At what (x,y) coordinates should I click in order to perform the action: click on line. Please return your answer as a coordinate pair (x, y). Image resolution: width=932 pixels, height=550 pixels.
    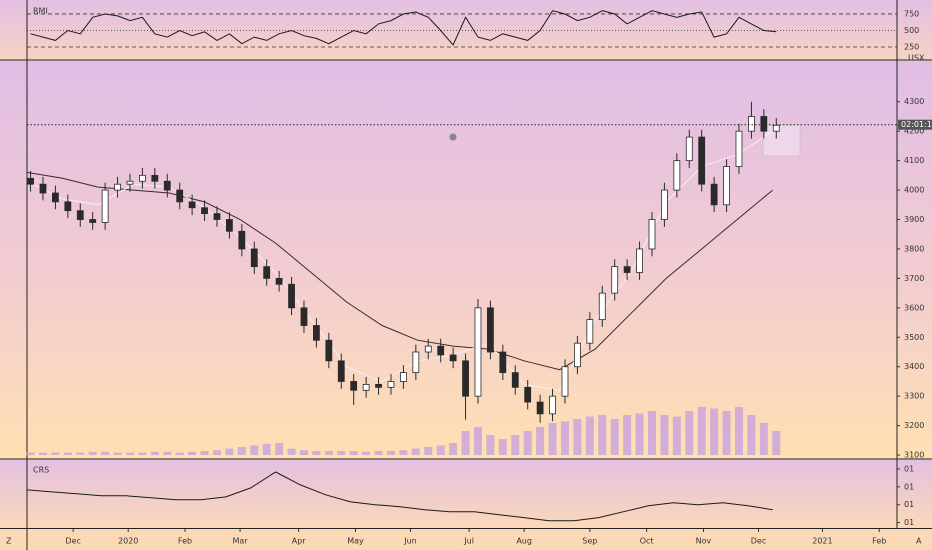
    Looking at the image, I should click on (399, 496).